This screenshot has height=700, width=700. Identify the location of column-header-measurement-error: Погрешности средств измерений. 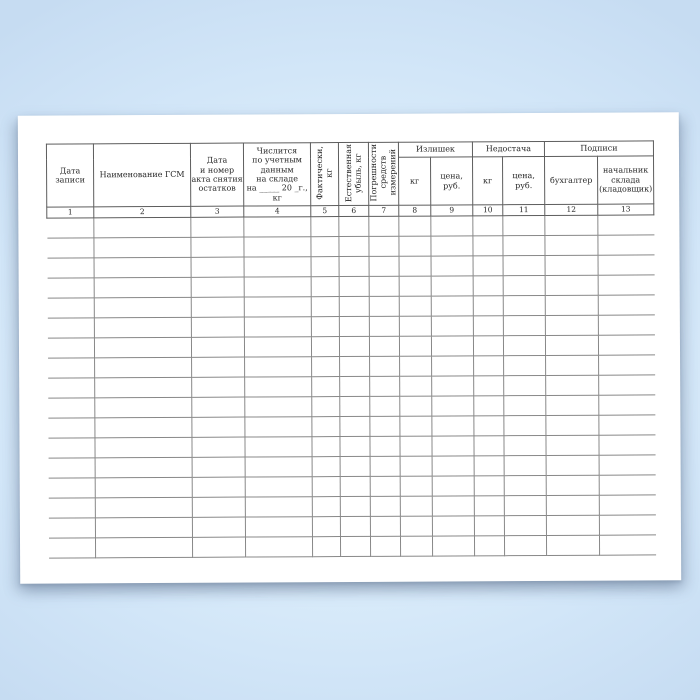
(383, 174).